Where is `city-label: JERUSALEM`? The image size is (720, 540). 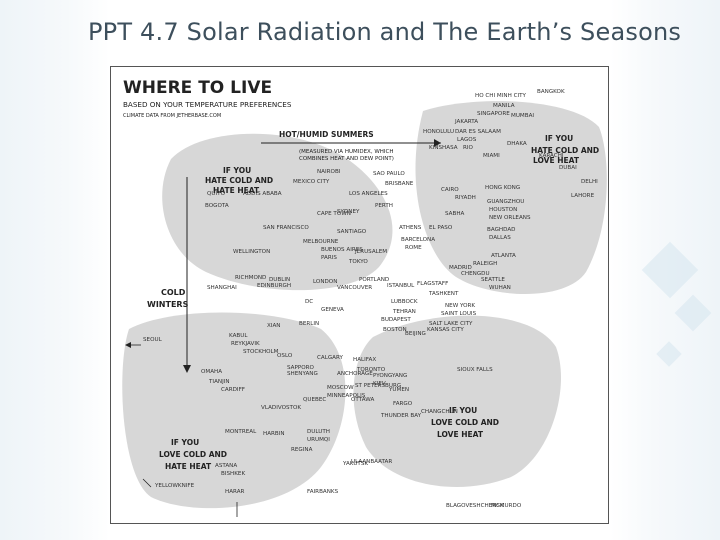
city-label: JERUSALEM is located at coordinates (370, 252).